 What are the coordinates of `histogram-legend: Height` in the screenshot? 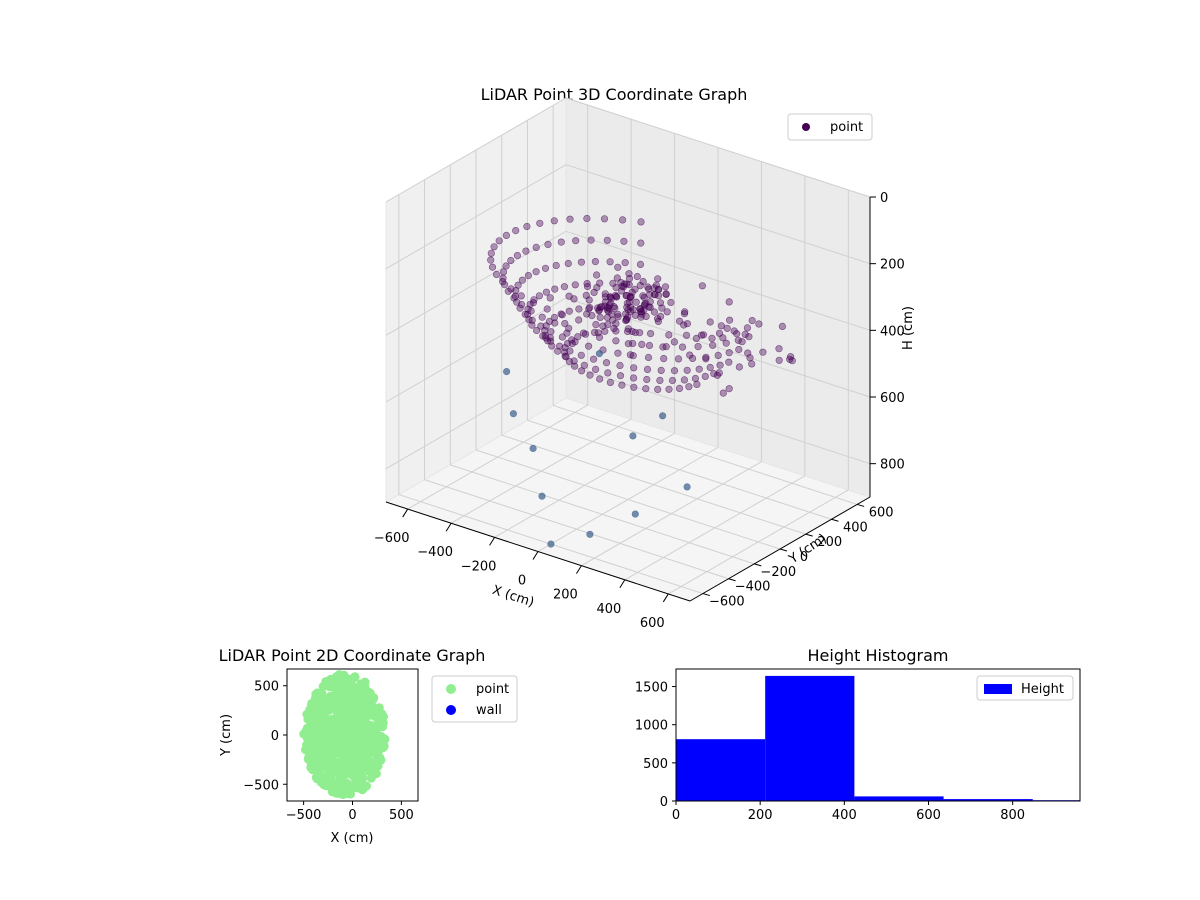 It's located at (1025, 688).